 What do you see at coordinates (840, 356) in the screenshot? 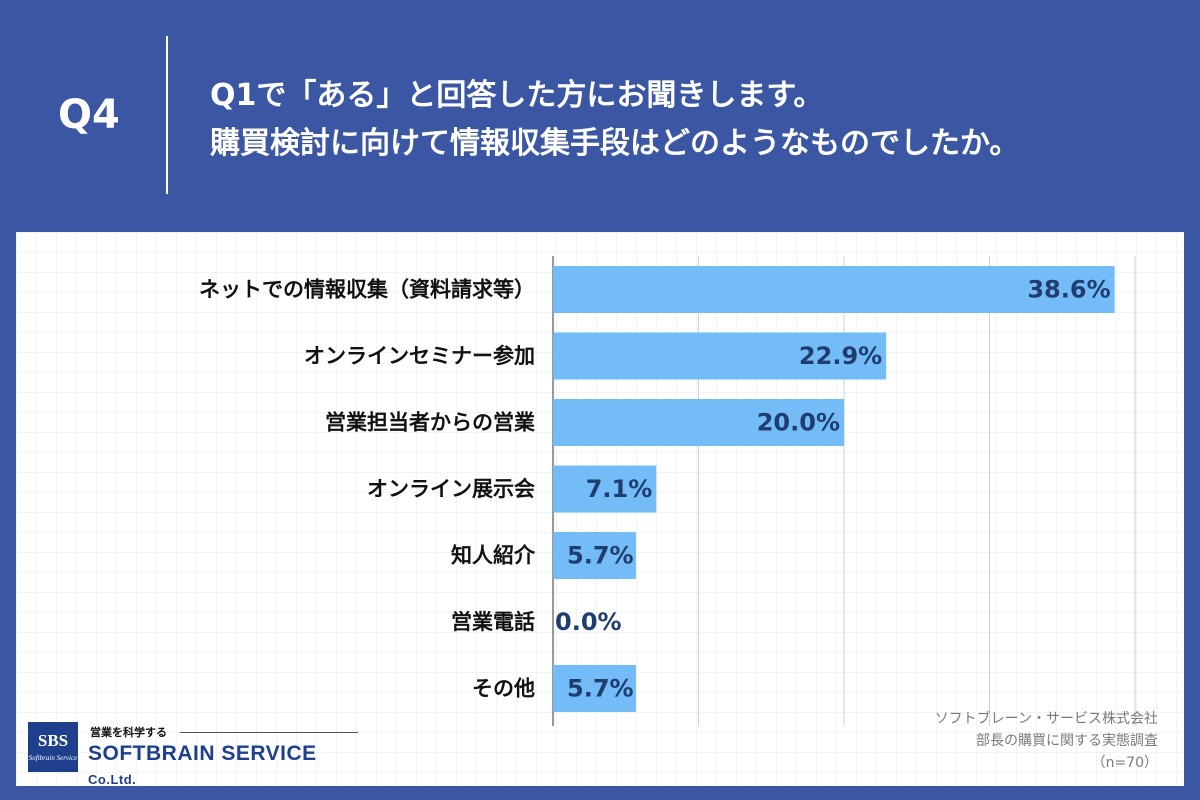
I see `value-label: 22.9%` at bounding box center [840, 356].